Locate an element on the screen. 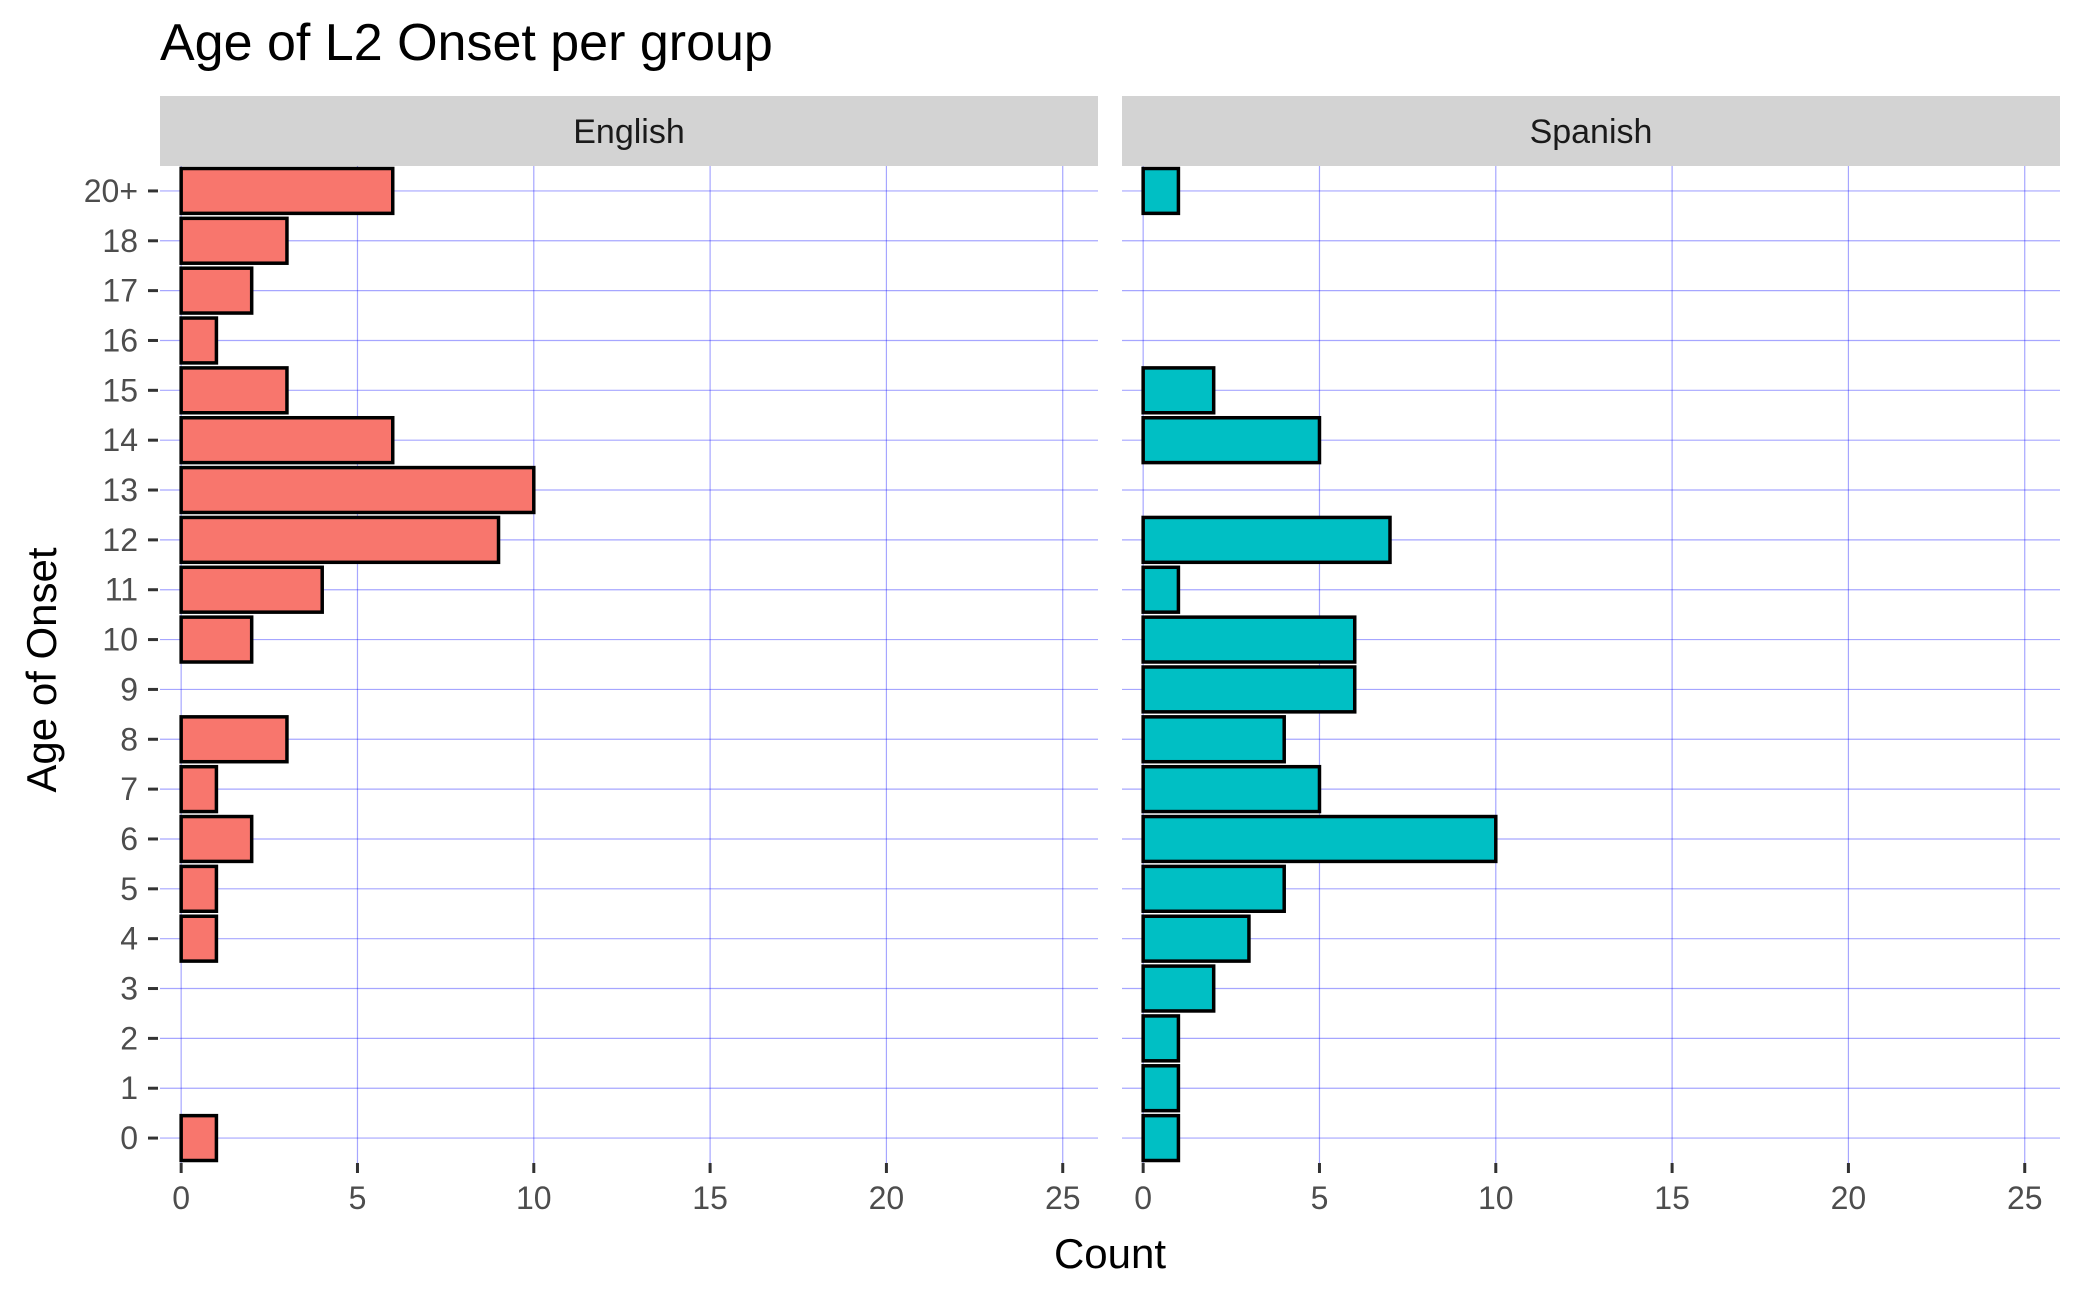 This screenshot has height=1295, width=2075. y-tick-label: 1 is located at coordinates (129, 1088).